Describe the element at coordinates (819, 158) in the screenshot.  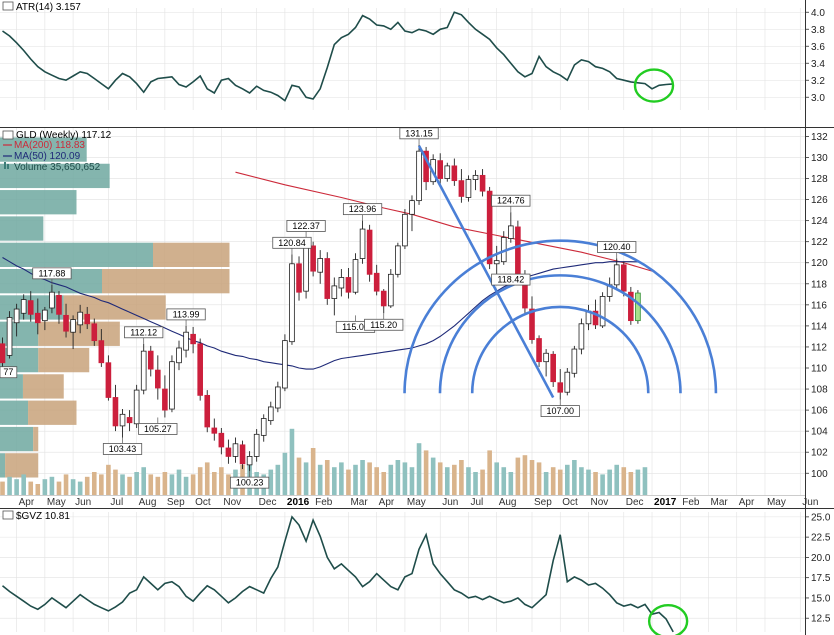
I see `price-tick-label: 130` at that location.